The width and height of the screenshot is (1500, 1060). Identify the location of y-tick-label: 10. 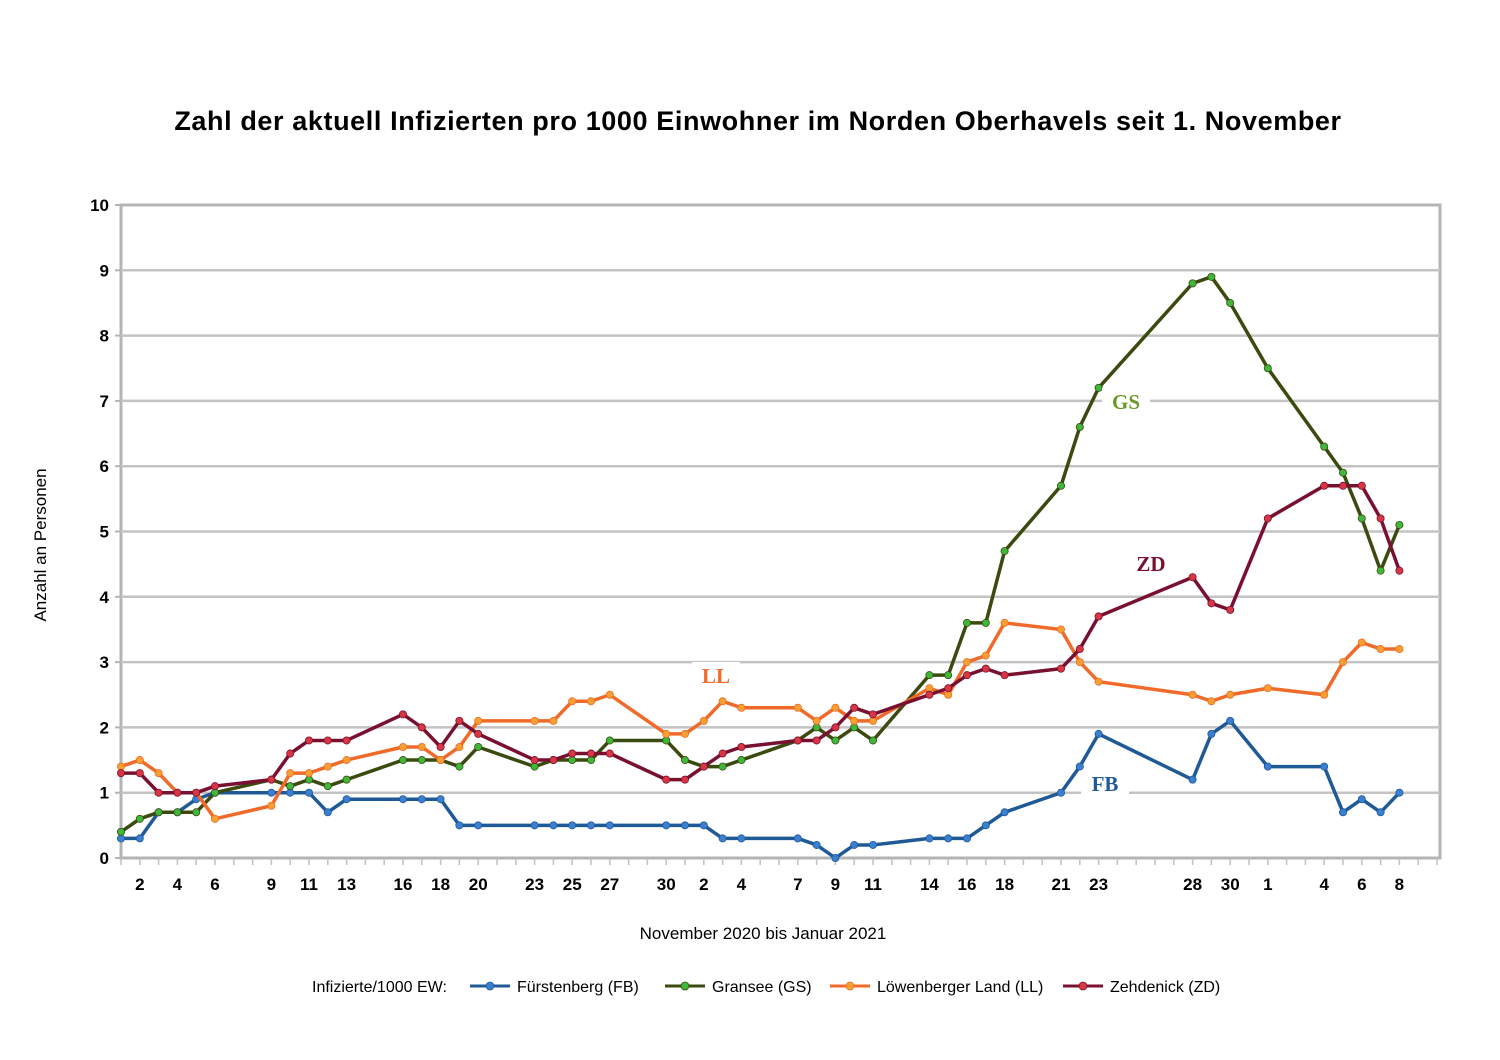
(99, 205).